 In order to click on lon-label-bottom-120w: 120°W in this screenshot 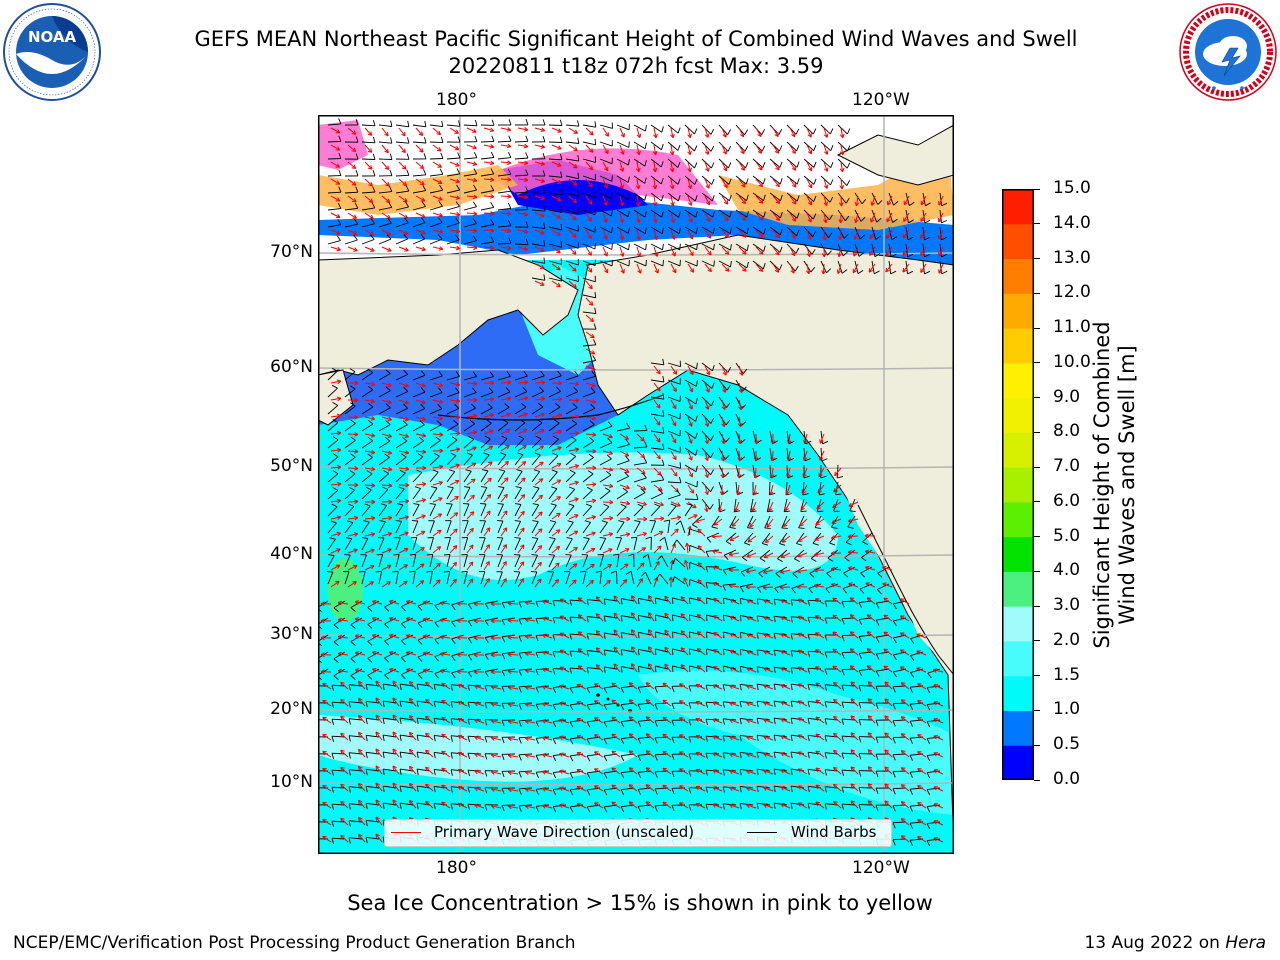, I will do `click(881, 868)`.